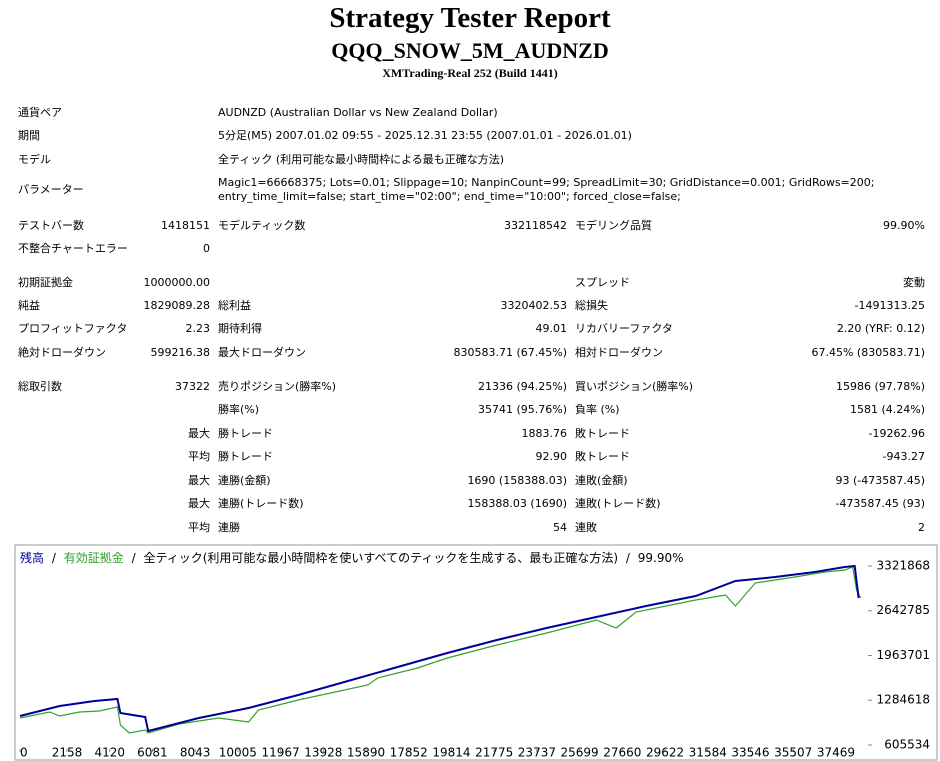 Image resolution: width=940 pixels, height=761 pixels. Describe the element at coordinates (597, 409) in the screenshot. I see `field-label: 負率 (%)` at that location.